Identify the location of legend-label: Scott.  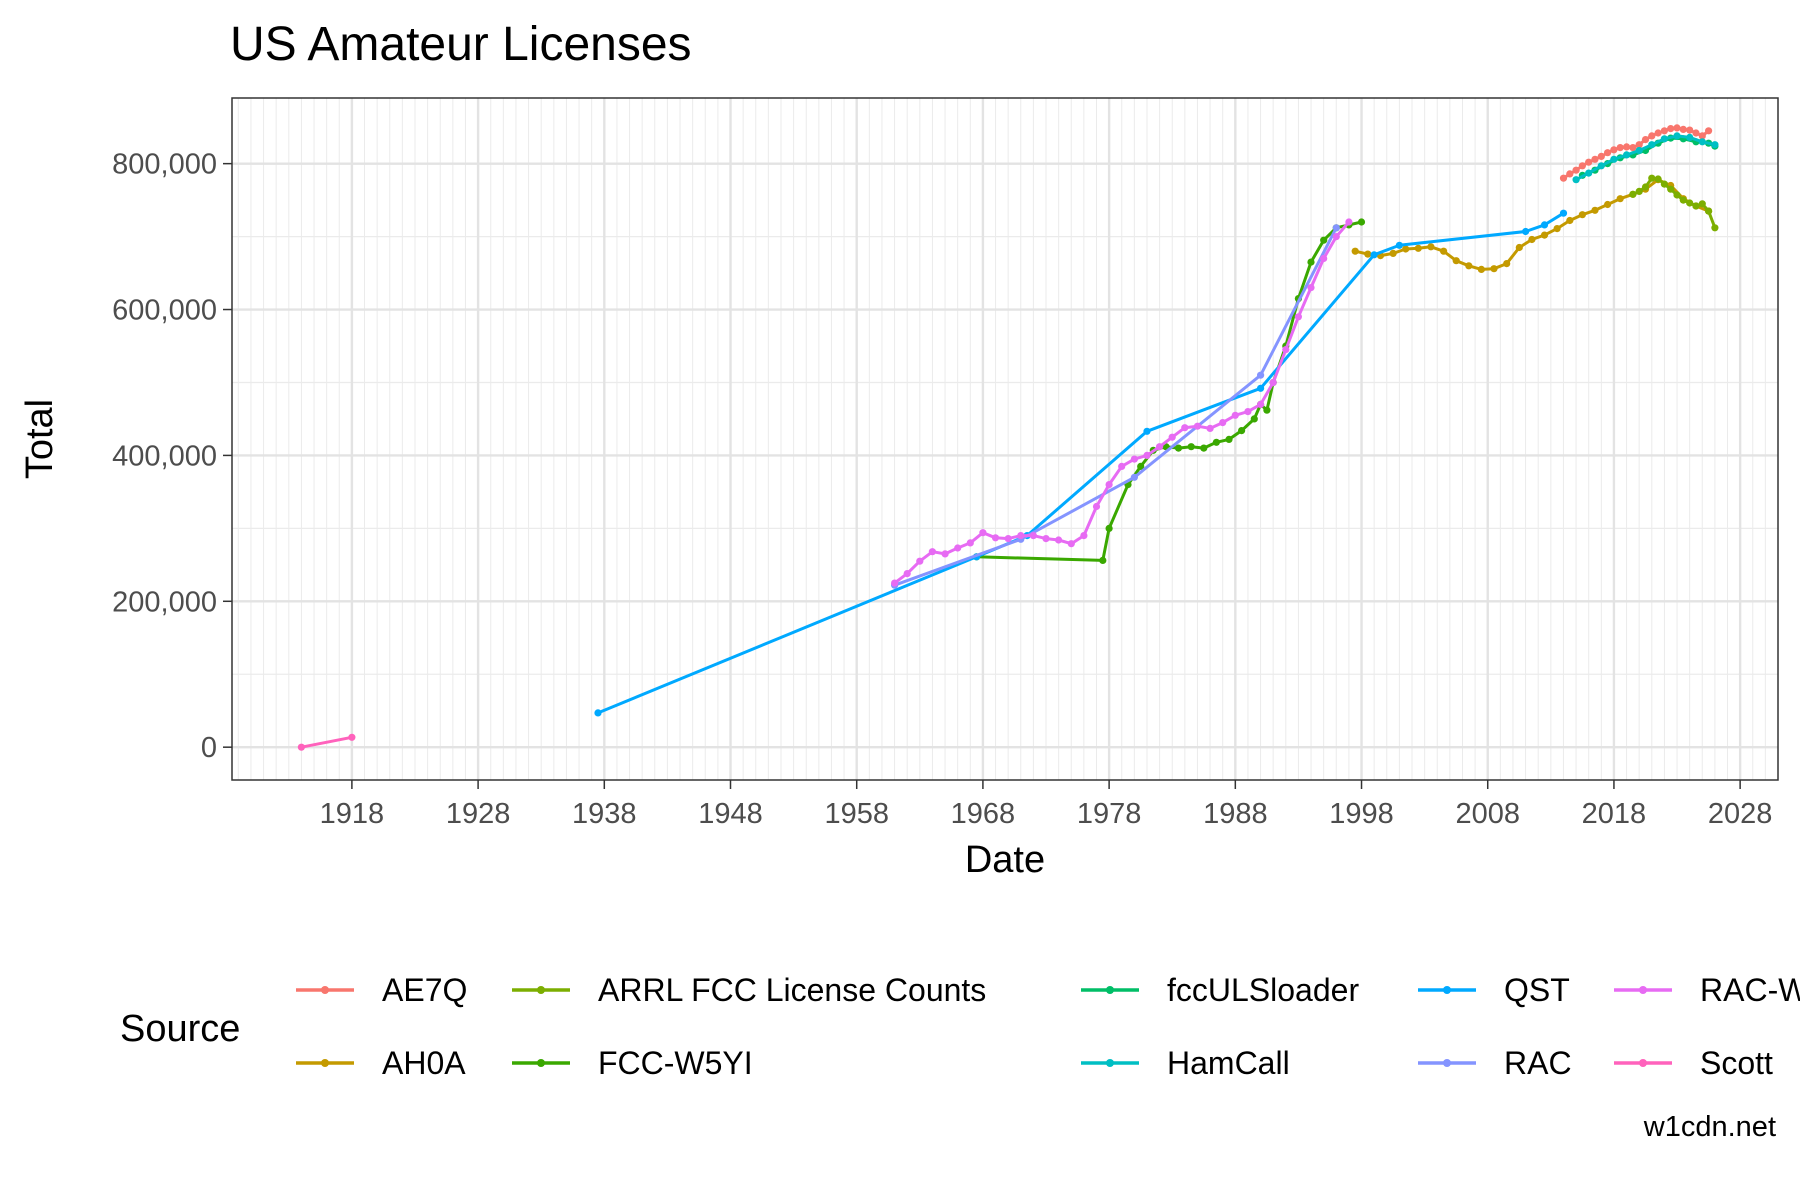
(1736, 1063).